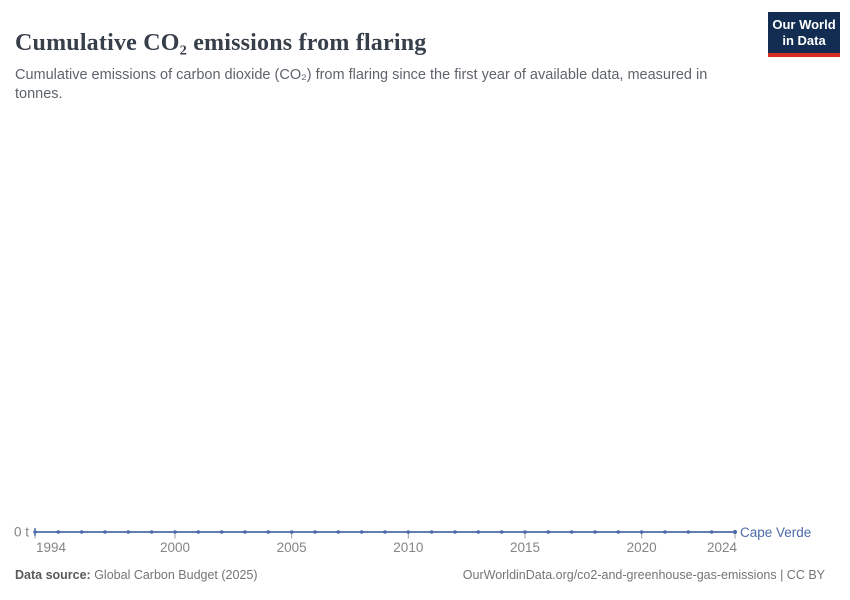  Describe the element at coordinates (642, 547) in the screenshot. I see `x-axis-tick-label: 2020` at that location.